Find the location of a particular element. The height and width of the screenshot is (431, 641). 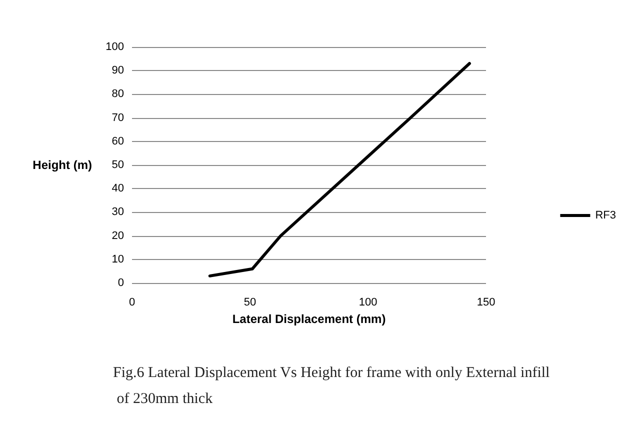

x-tick-label: 150 is located at coordinates (486, 302).